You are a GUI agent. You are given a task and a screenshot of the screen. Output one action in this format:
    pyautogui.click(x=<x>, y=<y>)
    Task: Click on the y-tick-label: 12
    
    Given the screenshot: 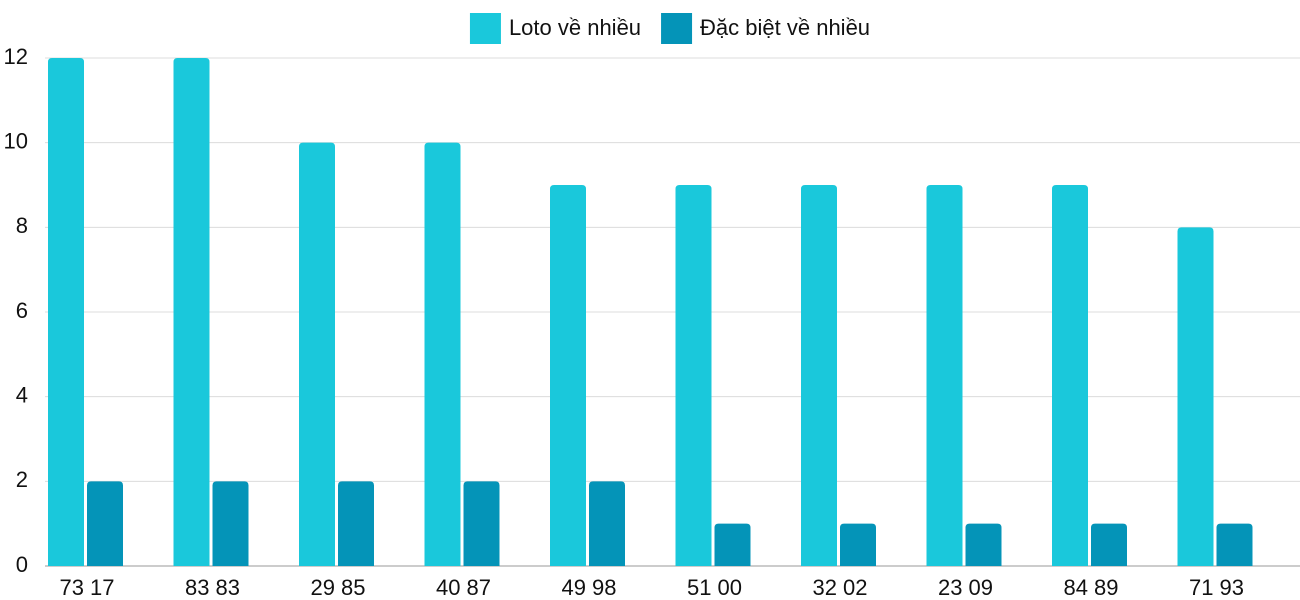 What is the action you would take?
    pyautogui.click(x=16, y=56)
    